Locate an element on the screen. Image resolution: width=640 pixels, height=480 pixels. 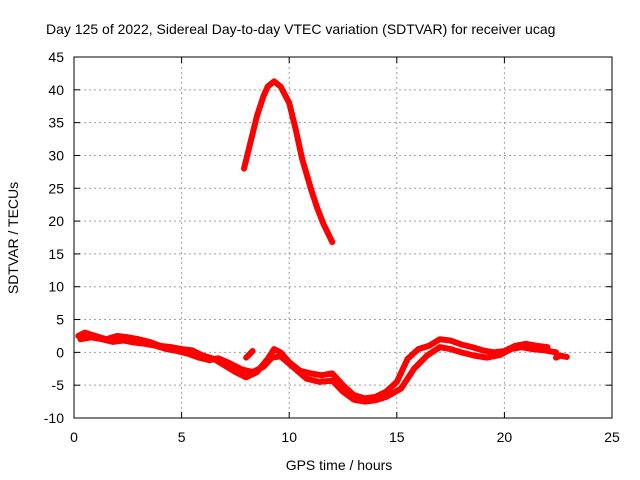
x-tick-label: 25 is located at coordinates (612, 437).